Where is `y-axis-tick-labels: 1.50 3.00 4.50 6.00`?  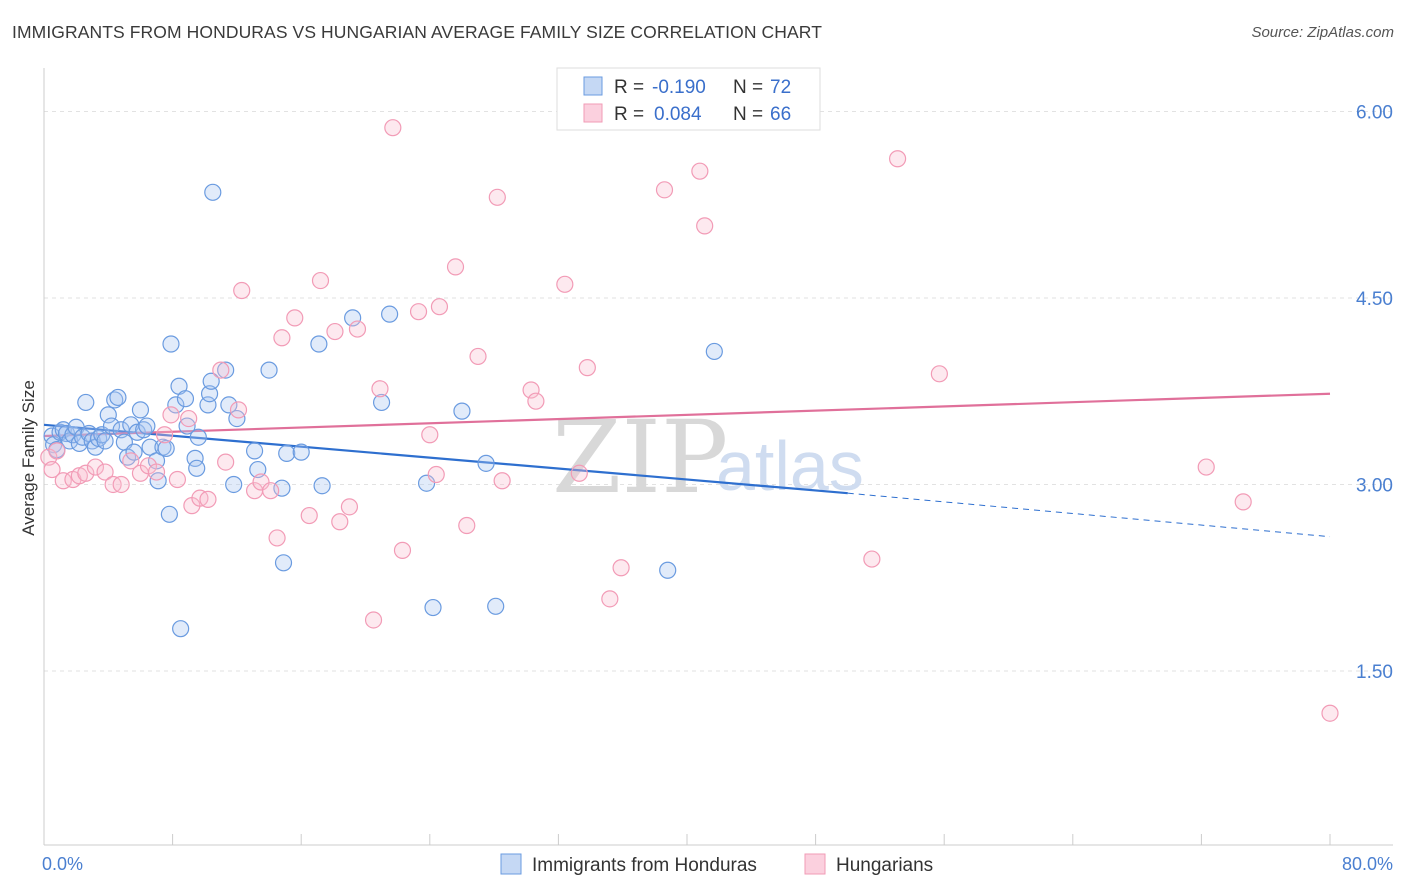
y-axis-tick-labels: 1.50 3.00 4.50 6.00 is located at coordinates (1374, 393).